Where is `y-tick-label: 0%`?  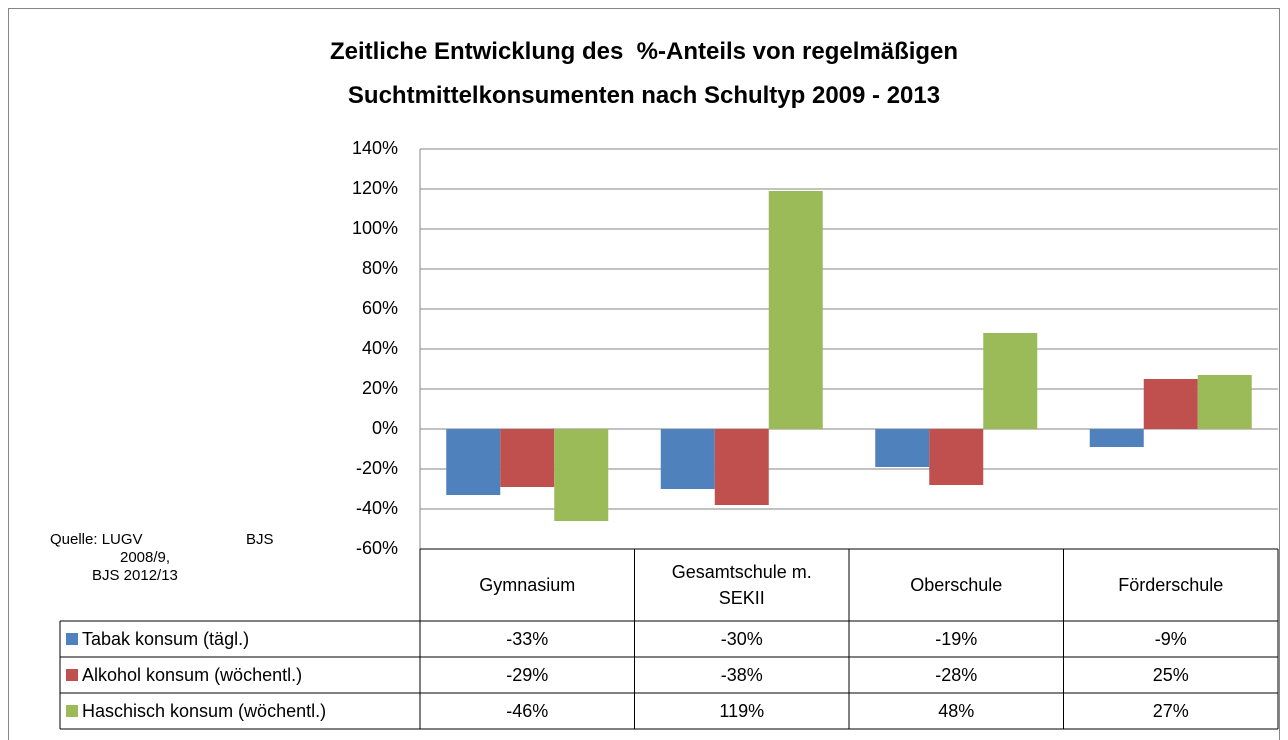
y-tick-label: 0% is located at coordinates (385, 428).